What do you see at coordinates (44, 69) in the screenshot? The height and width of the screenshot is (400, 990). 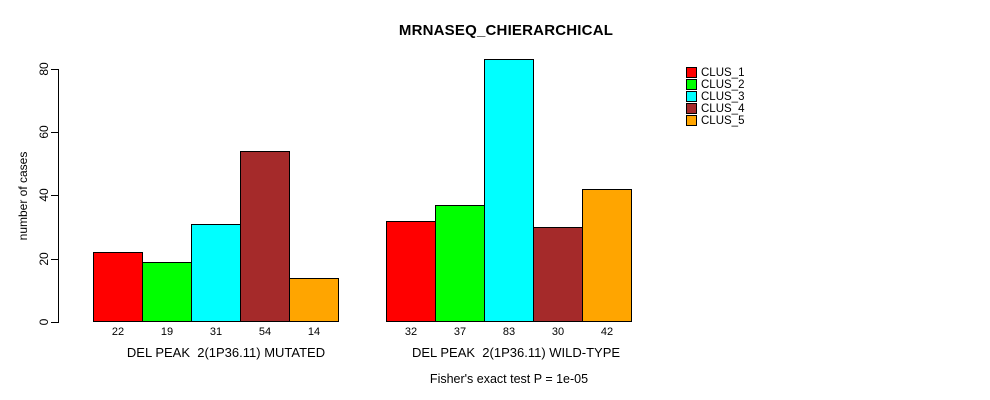 I see `y-axis-tick-label: 80` at bounding box center [44, 69].